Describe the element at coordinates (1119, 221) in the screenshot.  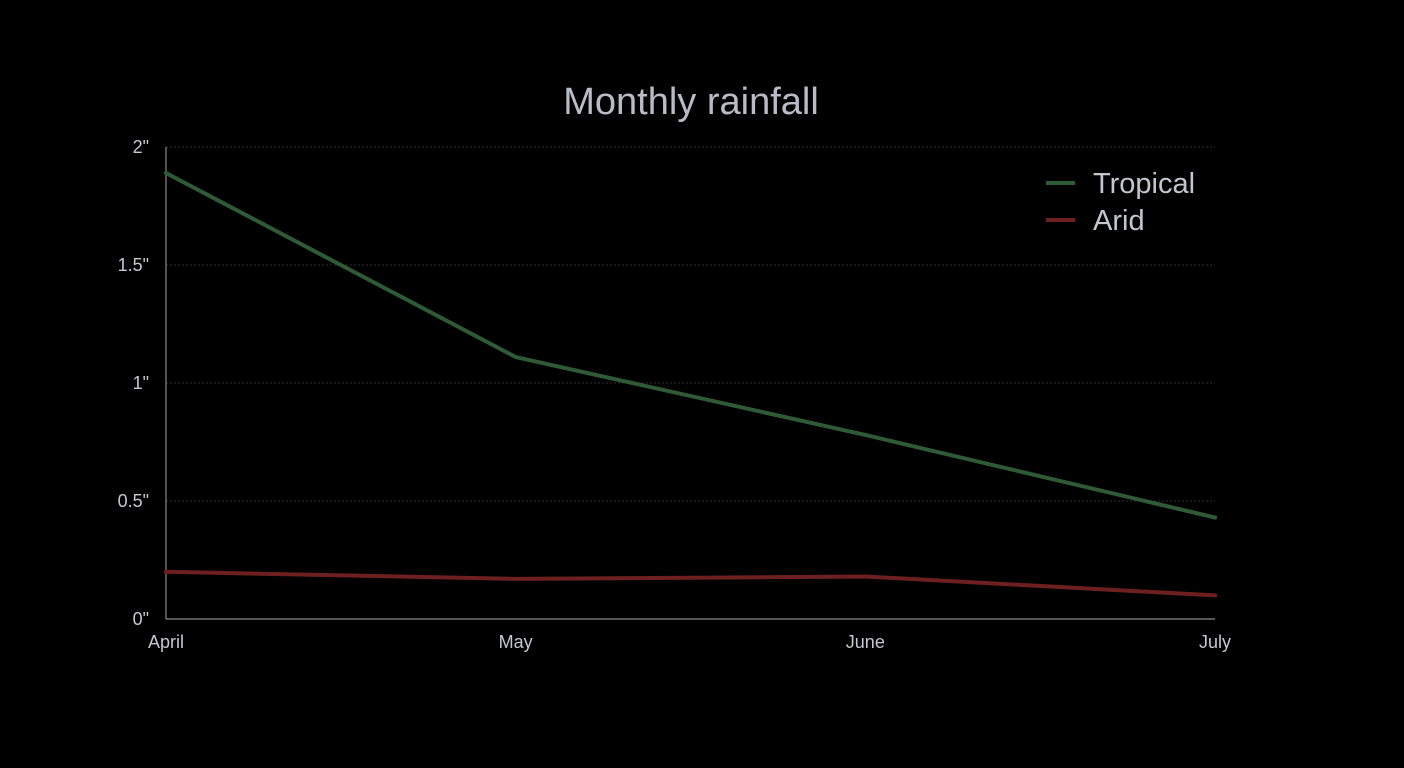
I see `legend-label-arid: Arid` at that location.